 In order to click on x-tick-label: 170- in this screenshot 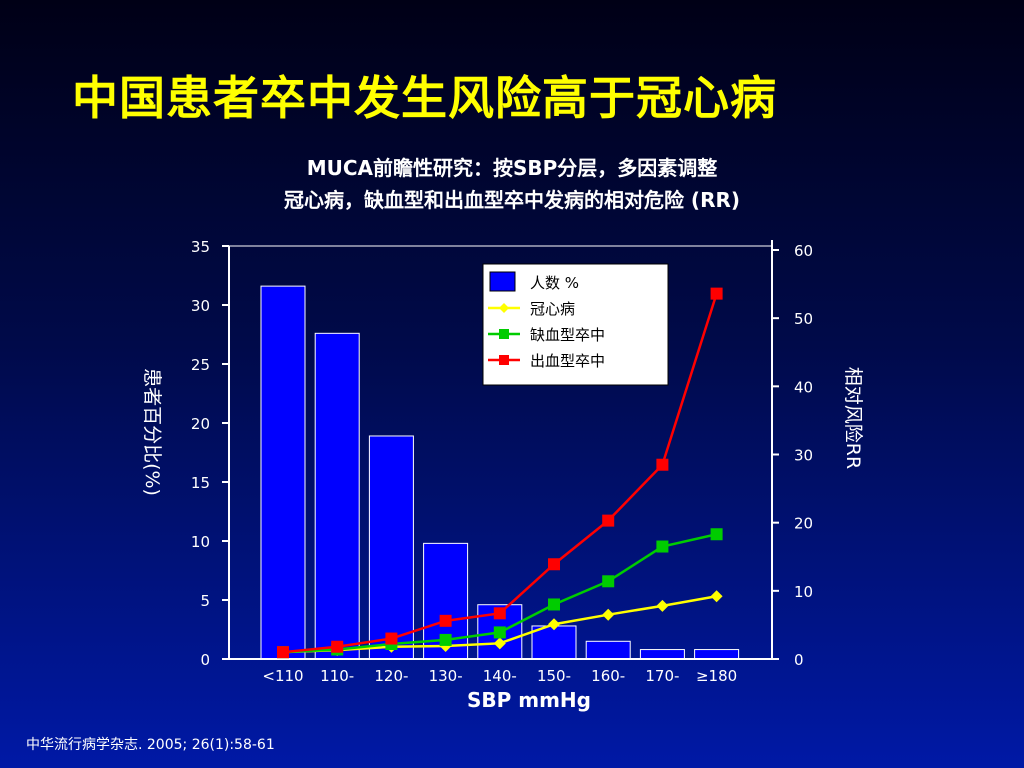, I will do `click(662, 676)`.